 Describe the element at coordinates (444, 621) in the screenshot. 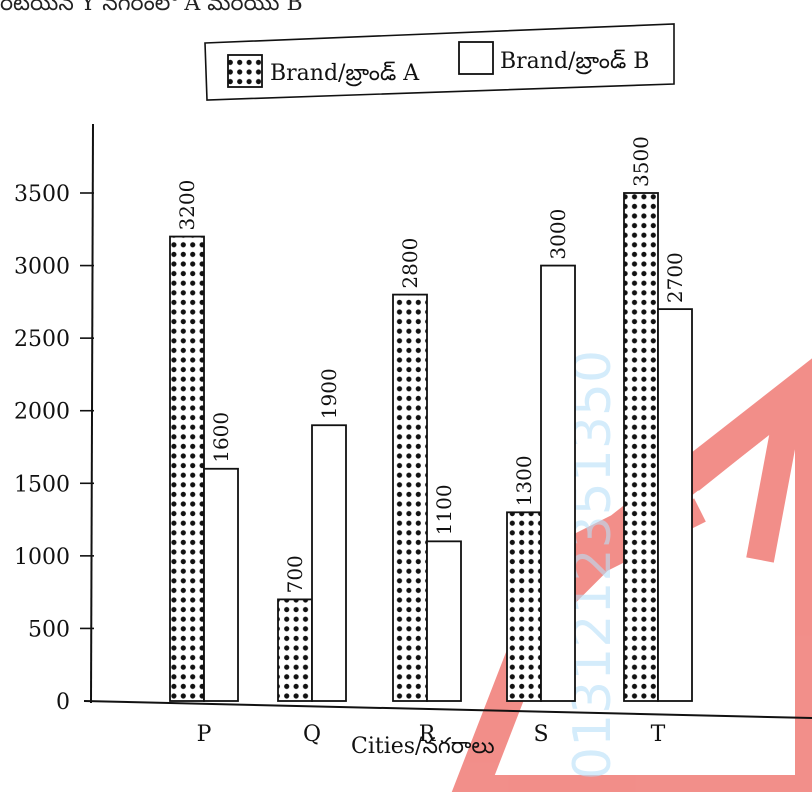

I see `bar-r-b` at that location.